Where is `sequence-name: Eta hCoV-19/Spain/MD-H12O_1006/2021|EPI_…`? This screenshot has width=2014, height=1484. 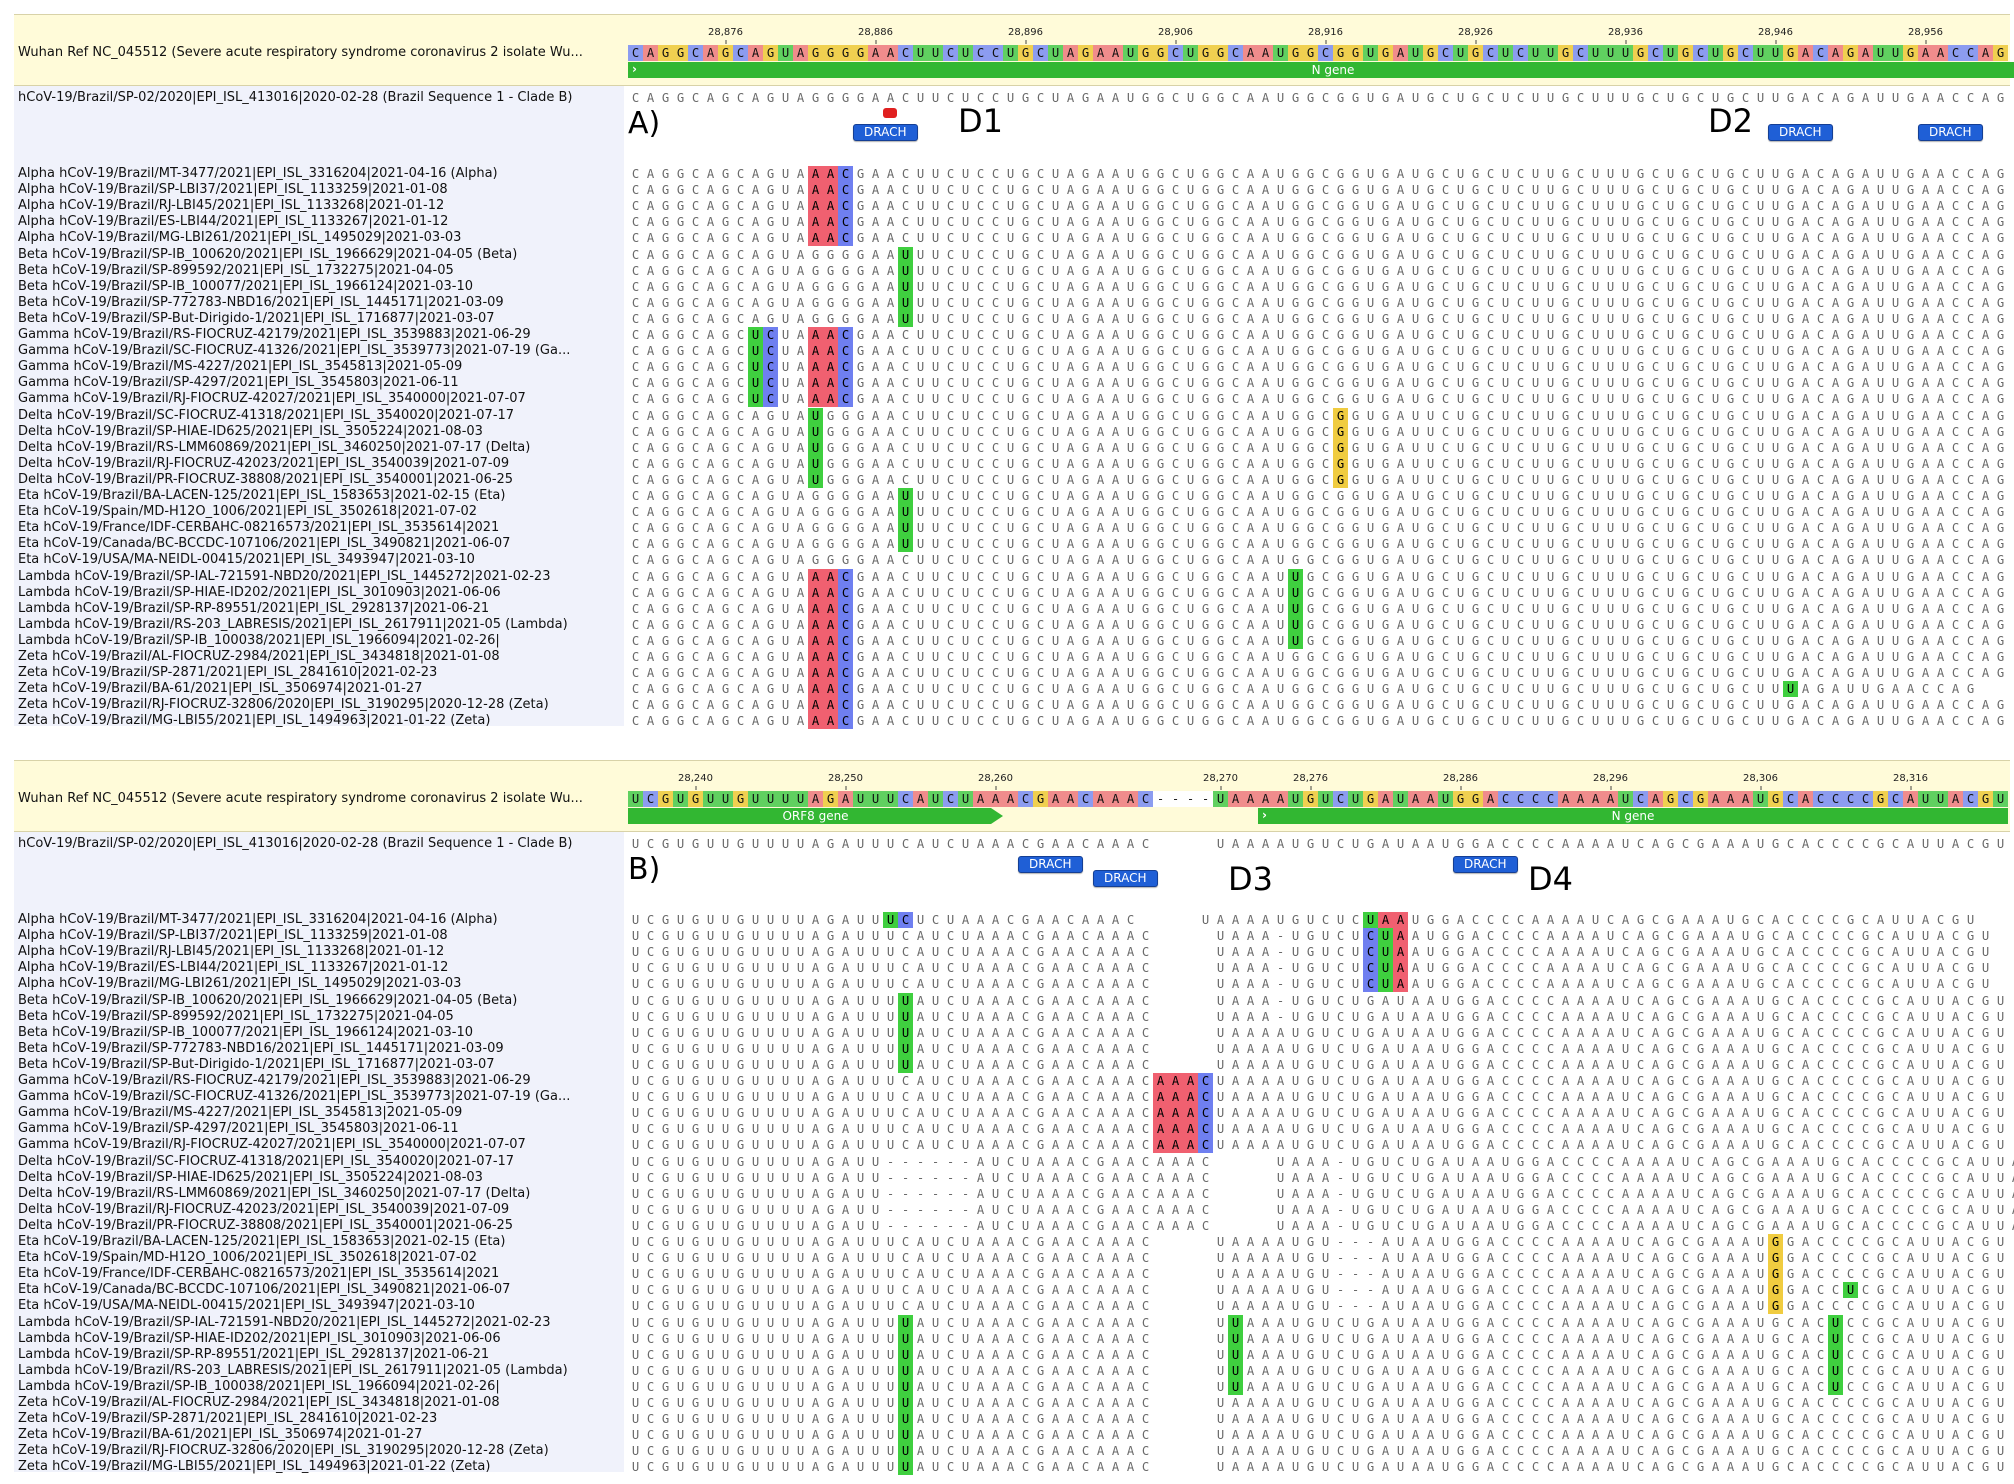
sequence-name: Eta hCoV-19/Spain/MD-H12O_1006/2021|EPI_… is located at coordinates (248, 1258).